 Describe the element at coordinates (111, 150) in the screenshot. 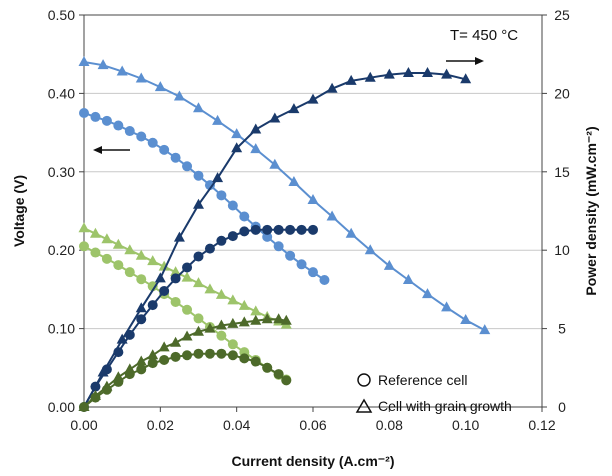

I see `left-axis-arrow` at that location.